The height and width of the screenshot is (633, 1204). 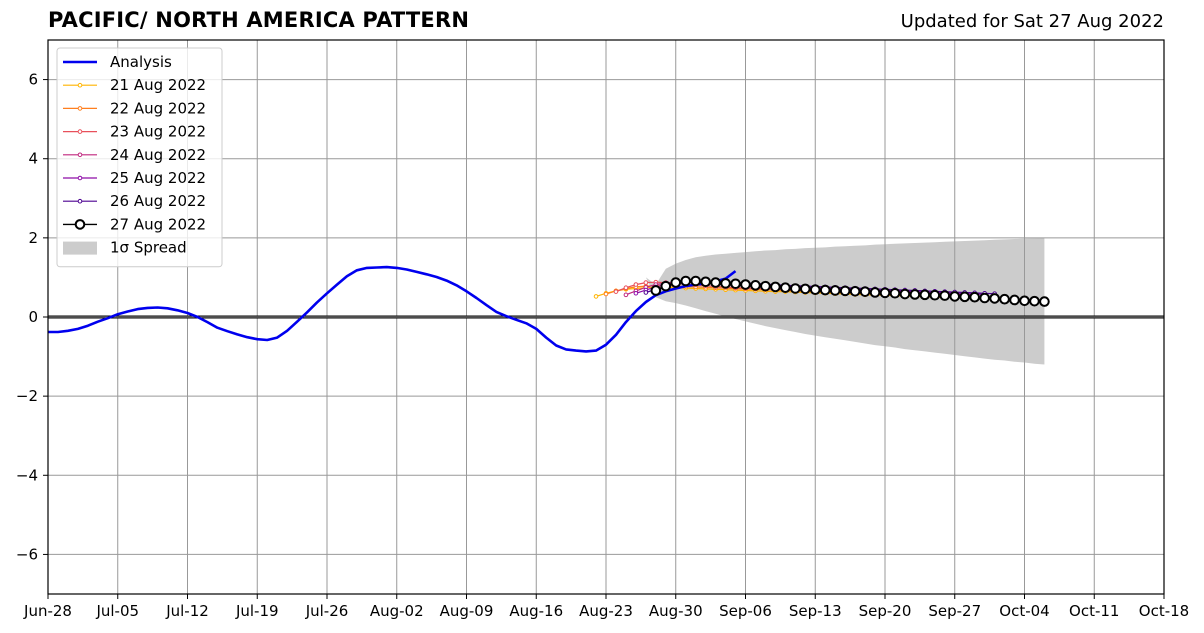 I want to click on legend-label: 25 Aug 2022, so click(x=158, y=178).